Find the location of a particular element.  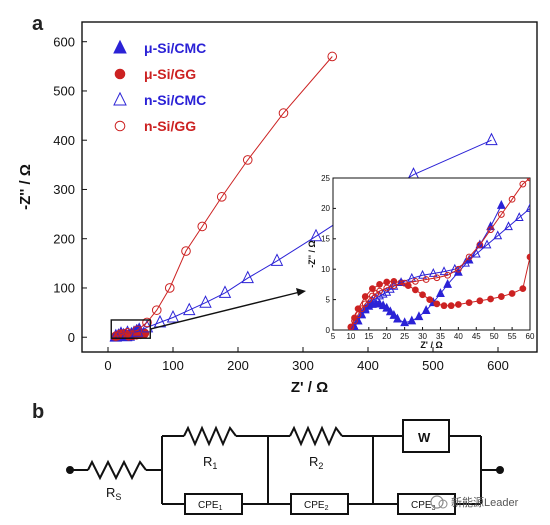

cpe3-label: CPE3 is located at coordinates (423, 506).